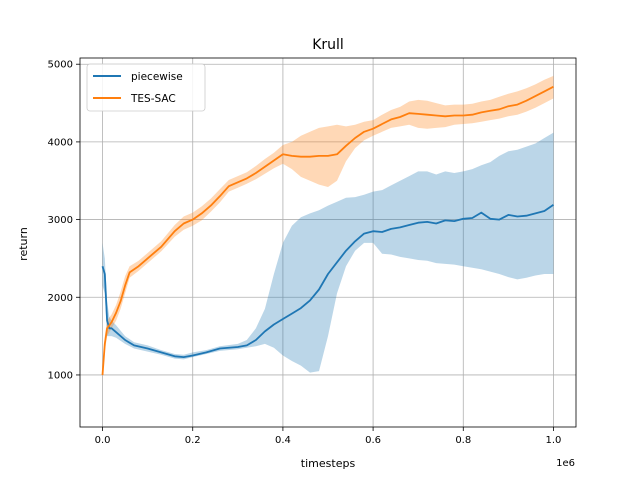 The width and height of the screenshot is (640, 480). I want to click on y-tick-label: 5000, so click(60, 65).